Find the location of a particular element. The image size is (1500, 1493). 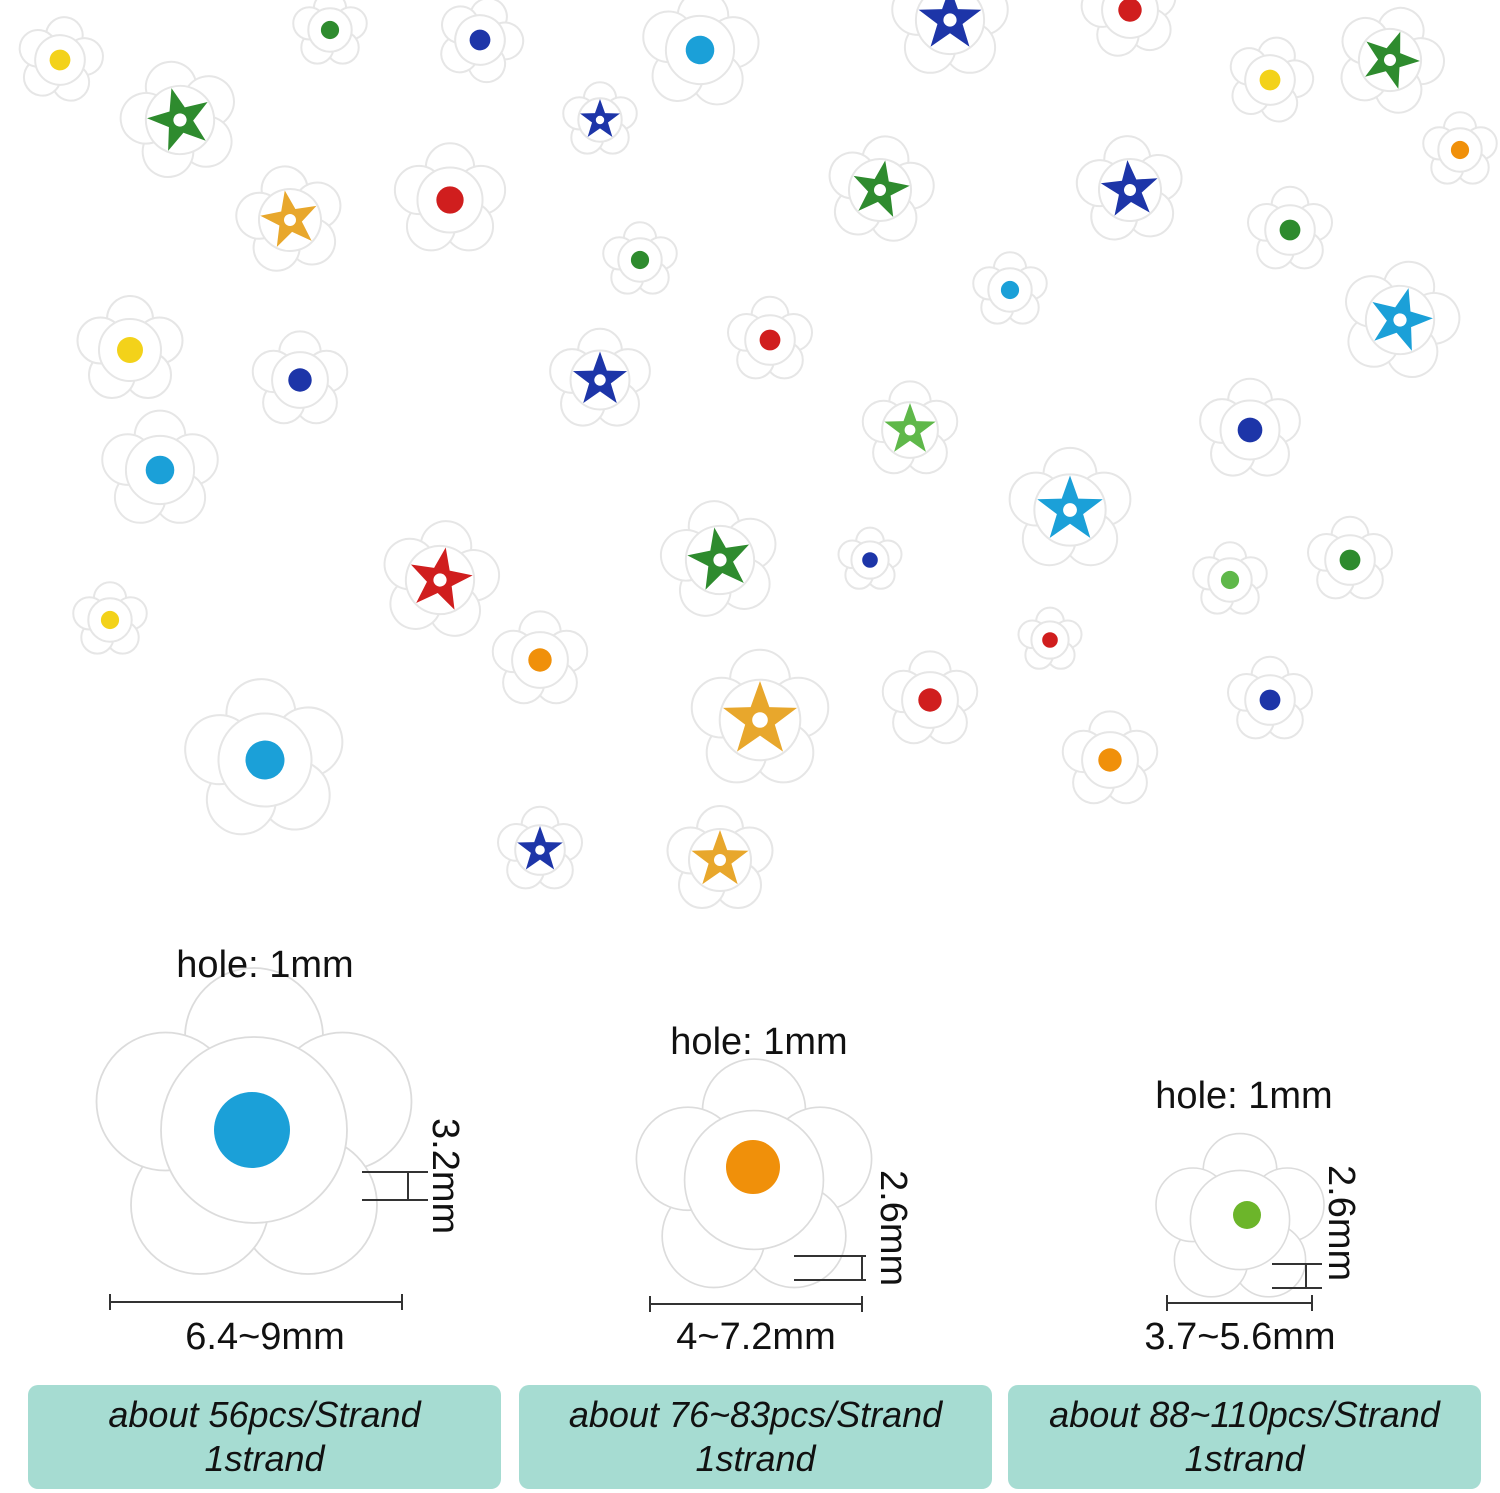

hole-label-1: hole: 1mm is located at coordinates (265, 965).